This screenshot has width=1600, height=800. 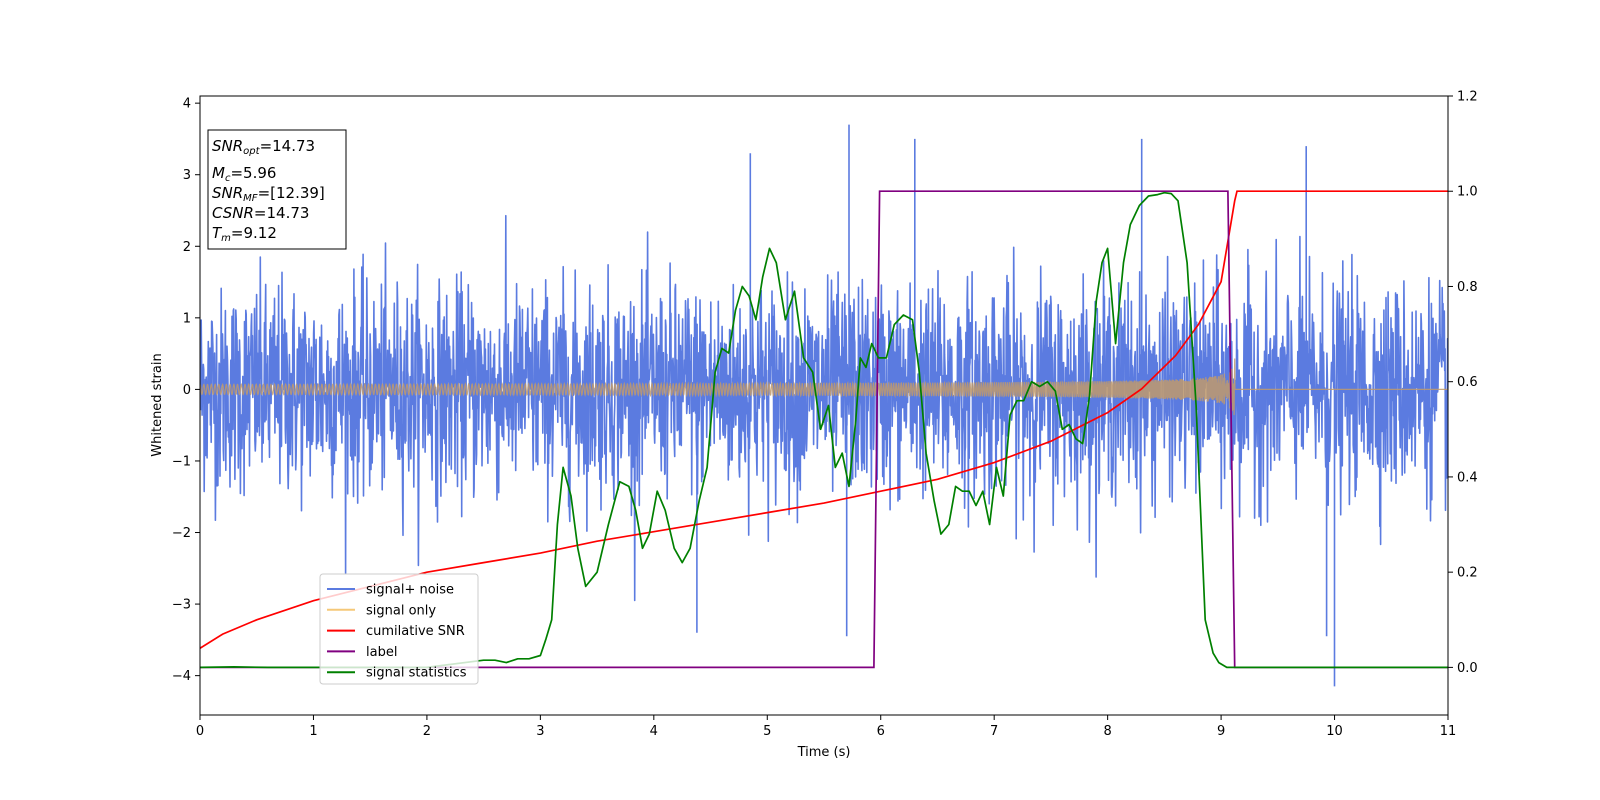 I want to click on info-snr-mf: SNRMF=[12.39], so click(x=268, y=194).